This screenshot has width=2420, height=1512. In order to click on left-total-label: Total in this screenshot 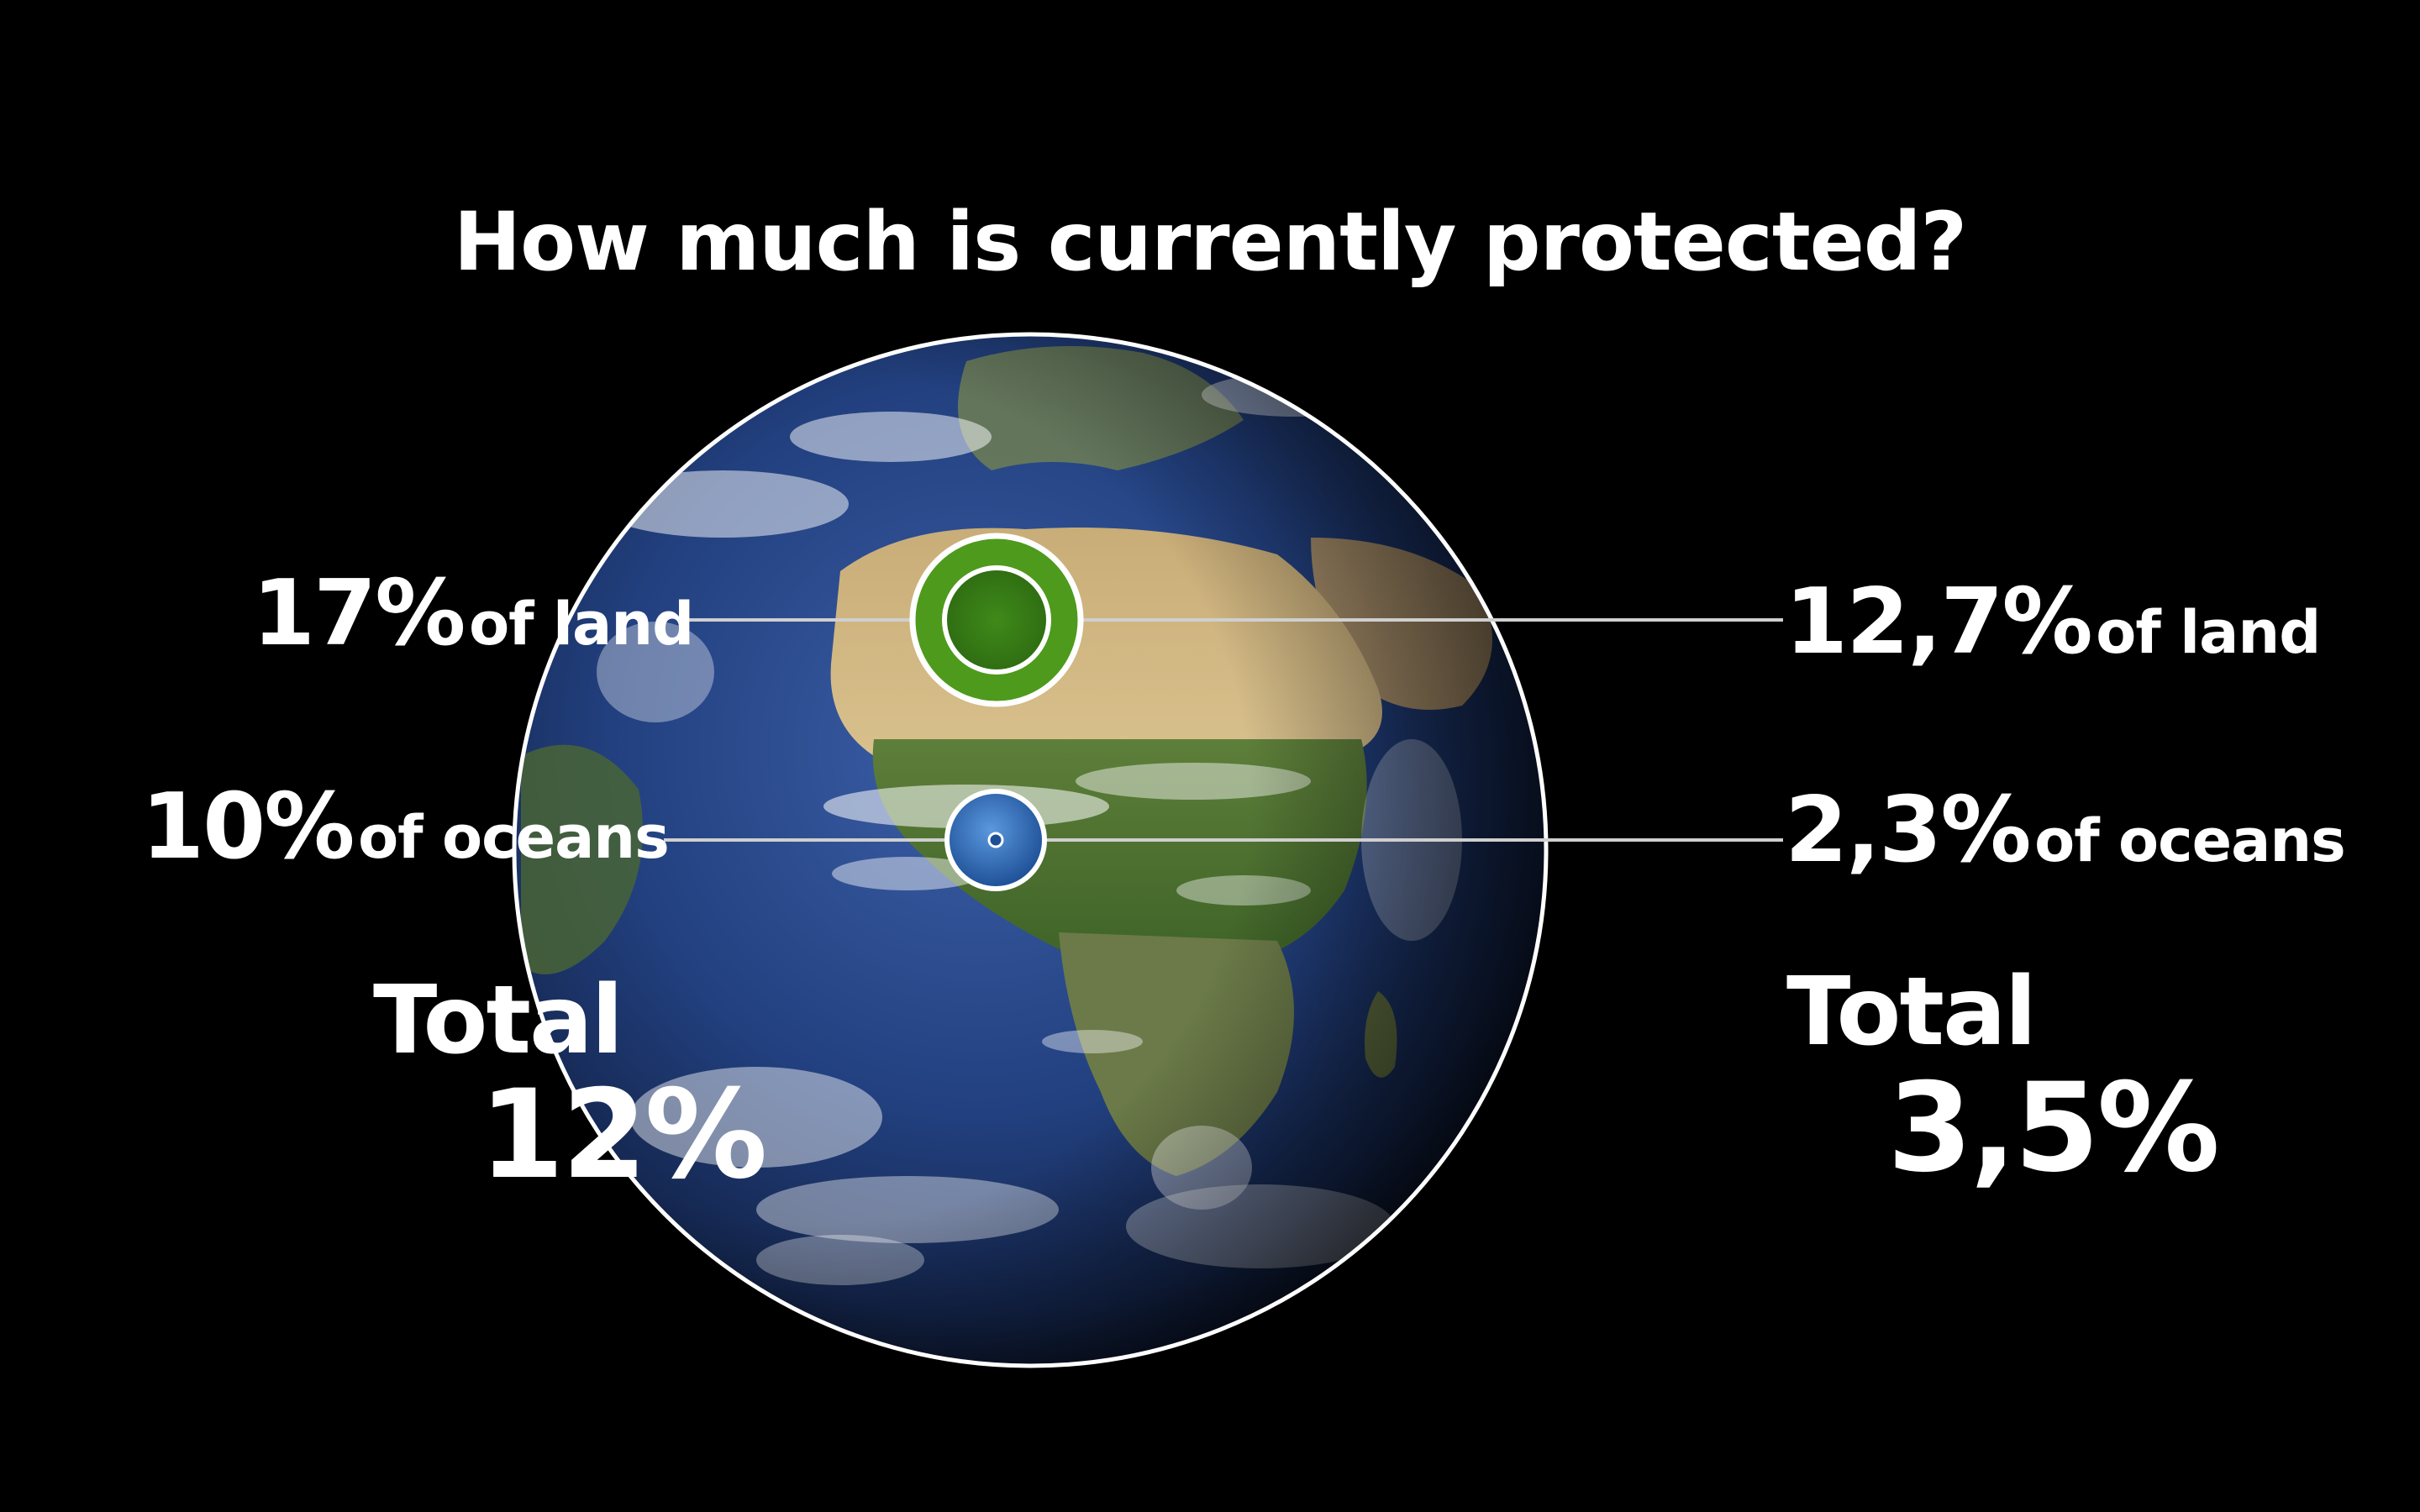, I will do `click(498, 1020)`.